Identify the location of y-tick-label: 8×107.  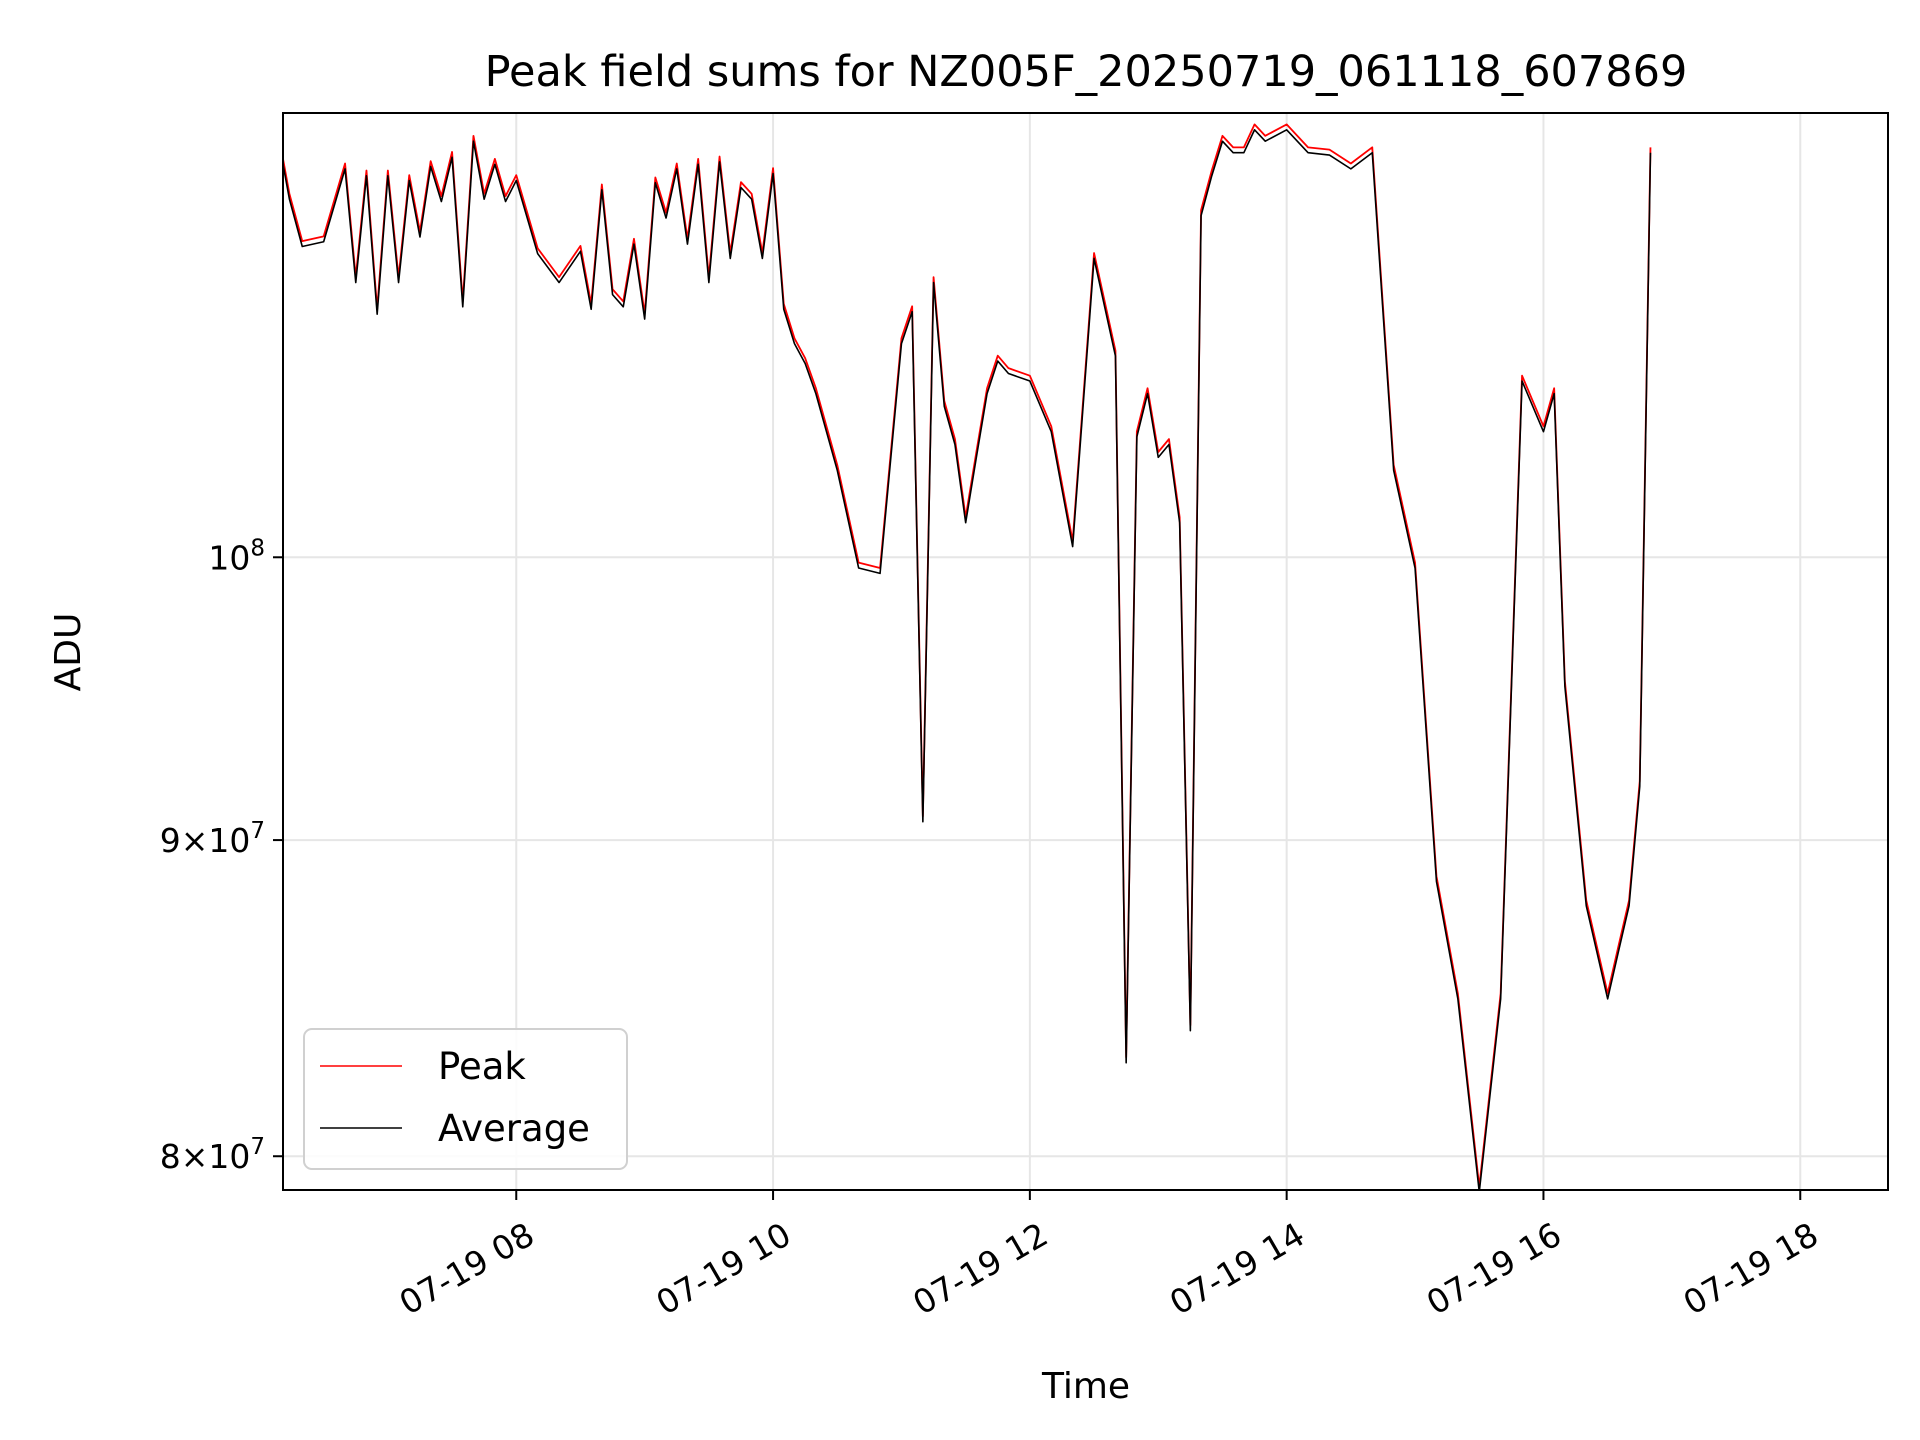
(212, 1155).